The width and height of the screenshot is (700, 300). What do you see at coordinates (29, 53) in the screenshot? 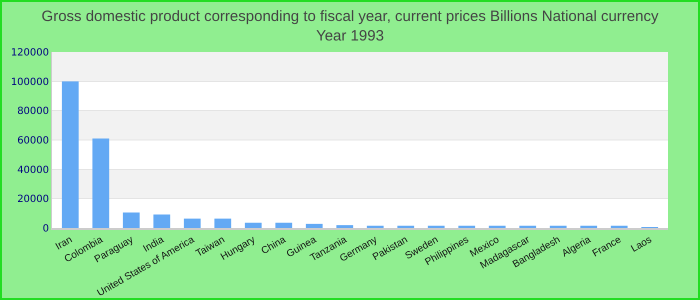
I see `y-tick-label: 120000` at bounding box center [29, 53].